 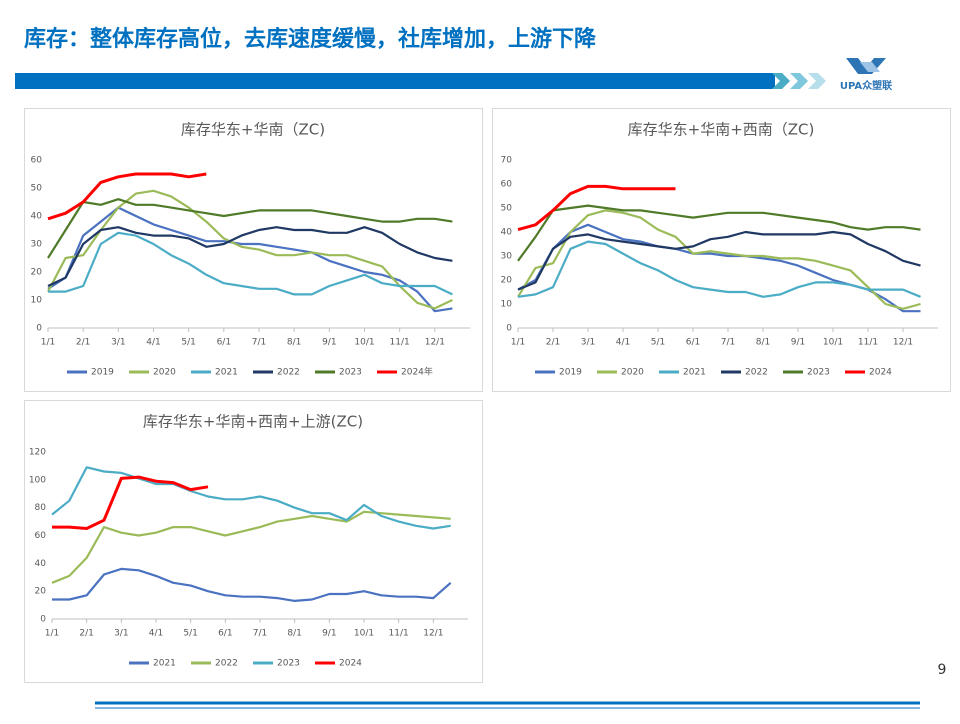 I want to click on chart-title: 库存华东+华南+西南（ZC), so click(x=721, y=130).